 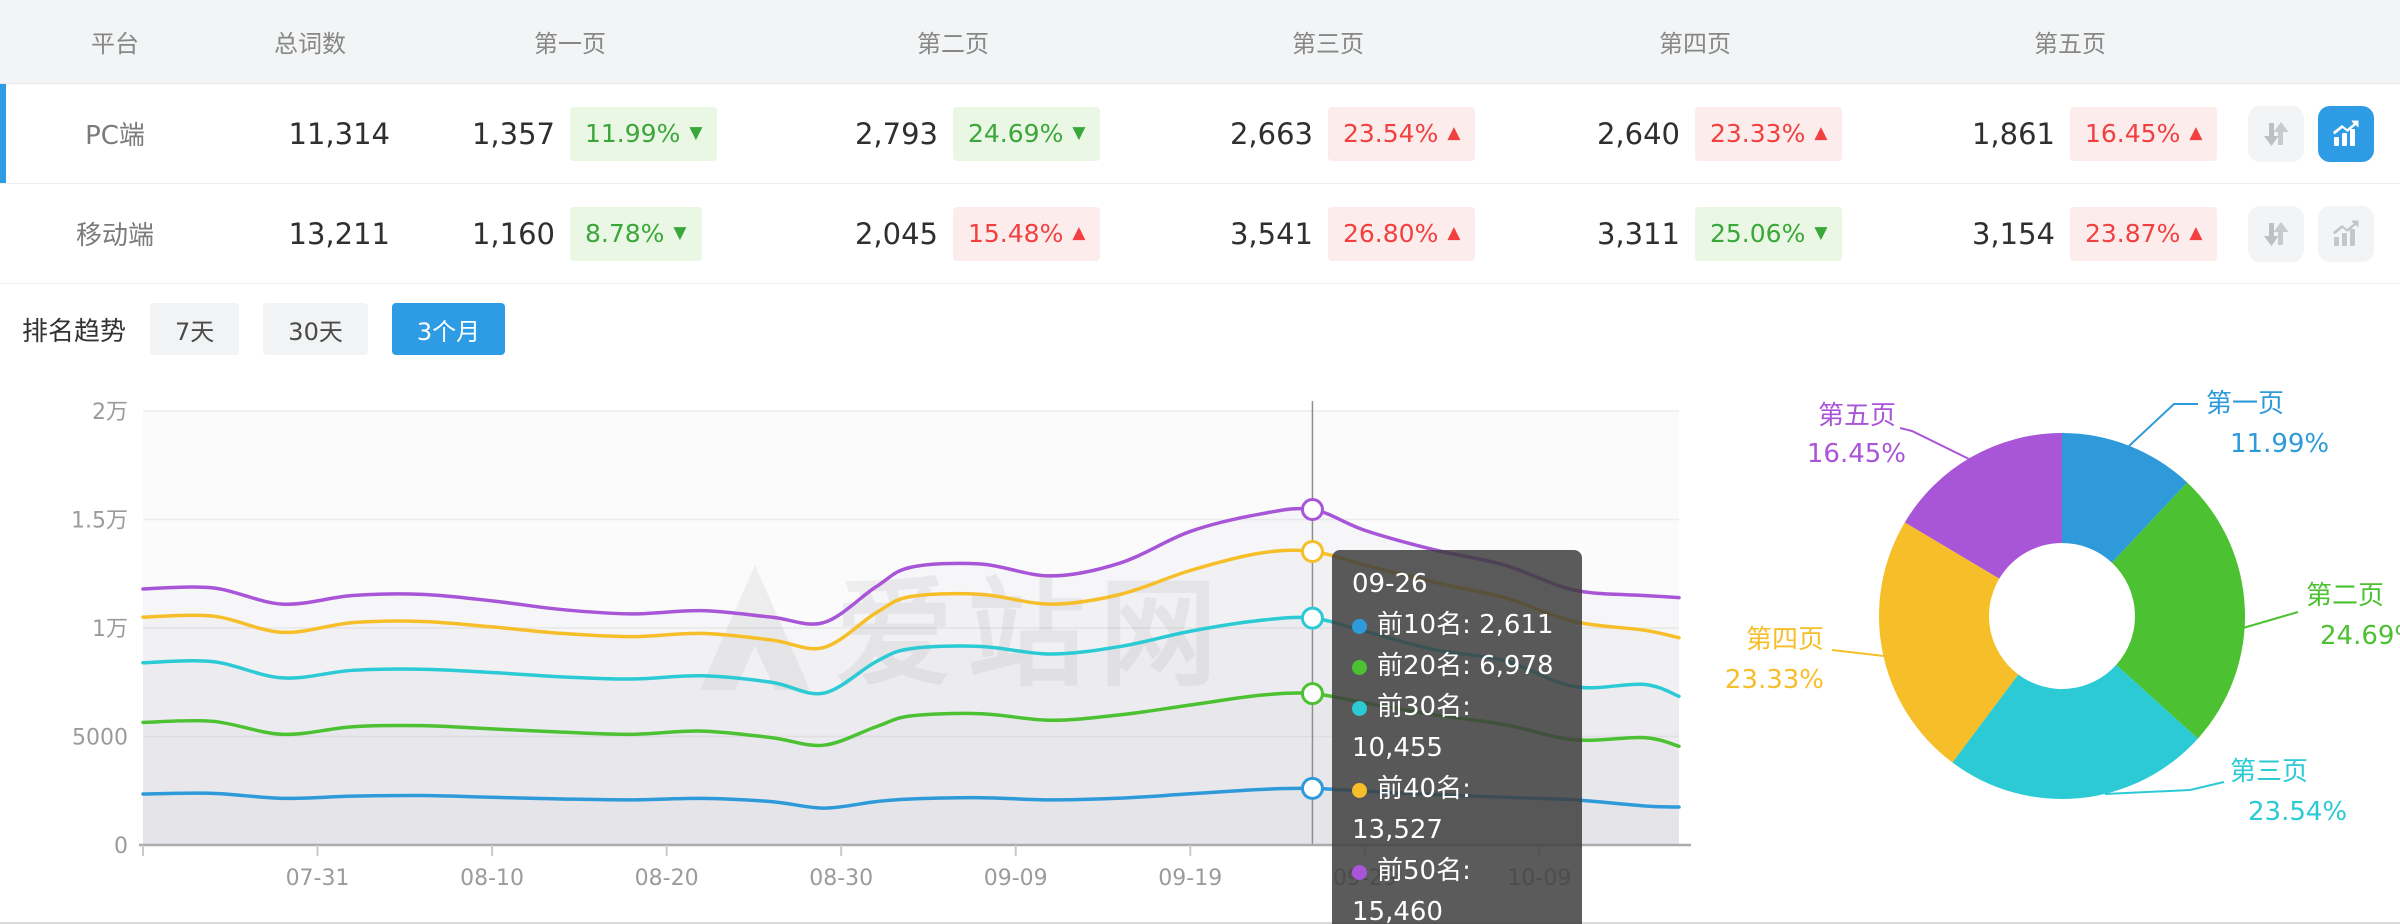 I want to click on change-badge: 11.99% ▼, so click(x=644, y=133).